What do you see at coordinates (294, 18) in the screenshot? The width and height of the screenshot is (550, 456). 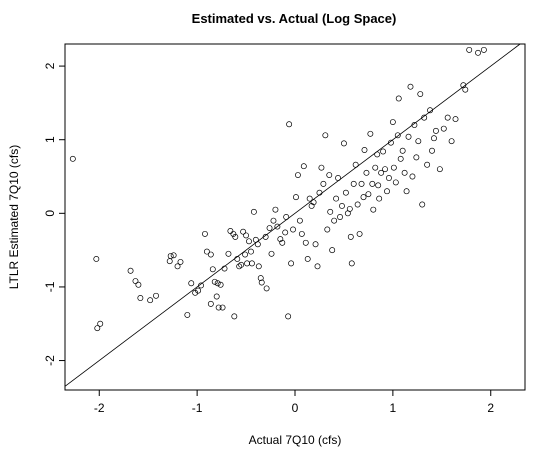 I see `chart-title: Estimated vs. Actual (Log Space)` at bounding box center [294, 18].